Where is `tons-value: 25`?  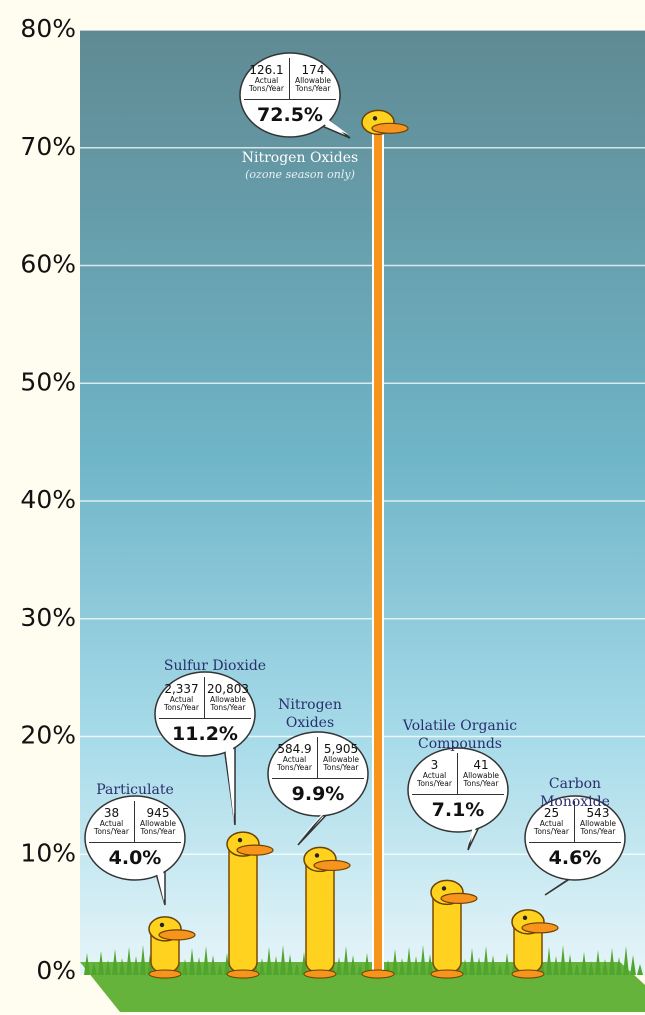
tons-value: 25 is located at coordinates (551, 813).